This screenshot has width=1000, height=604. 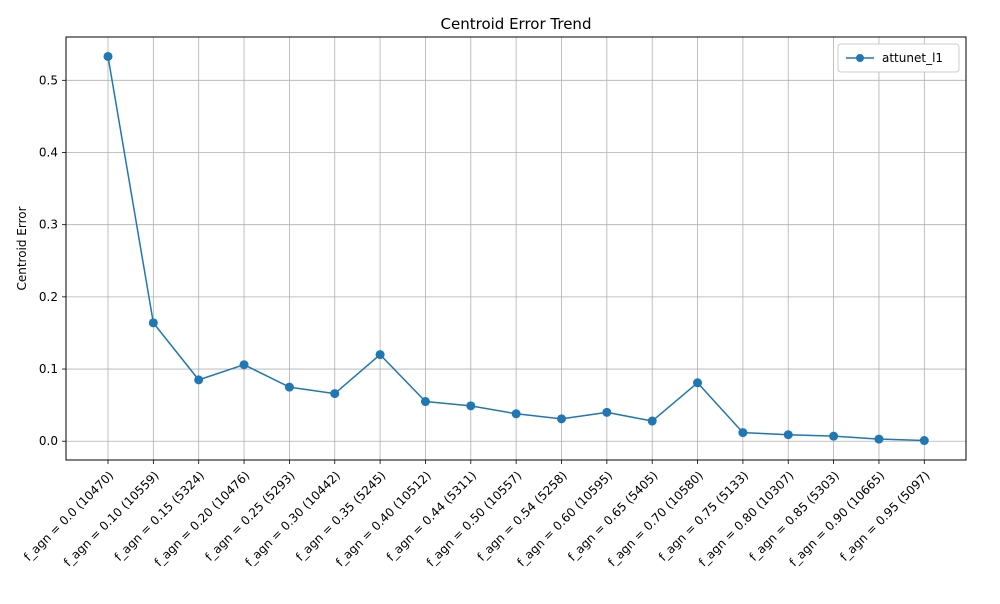 What do you see at coordinates (48, 369) in the screenshot?
I see `y-tick-label: 0.1` at bounding box center [48, 369].